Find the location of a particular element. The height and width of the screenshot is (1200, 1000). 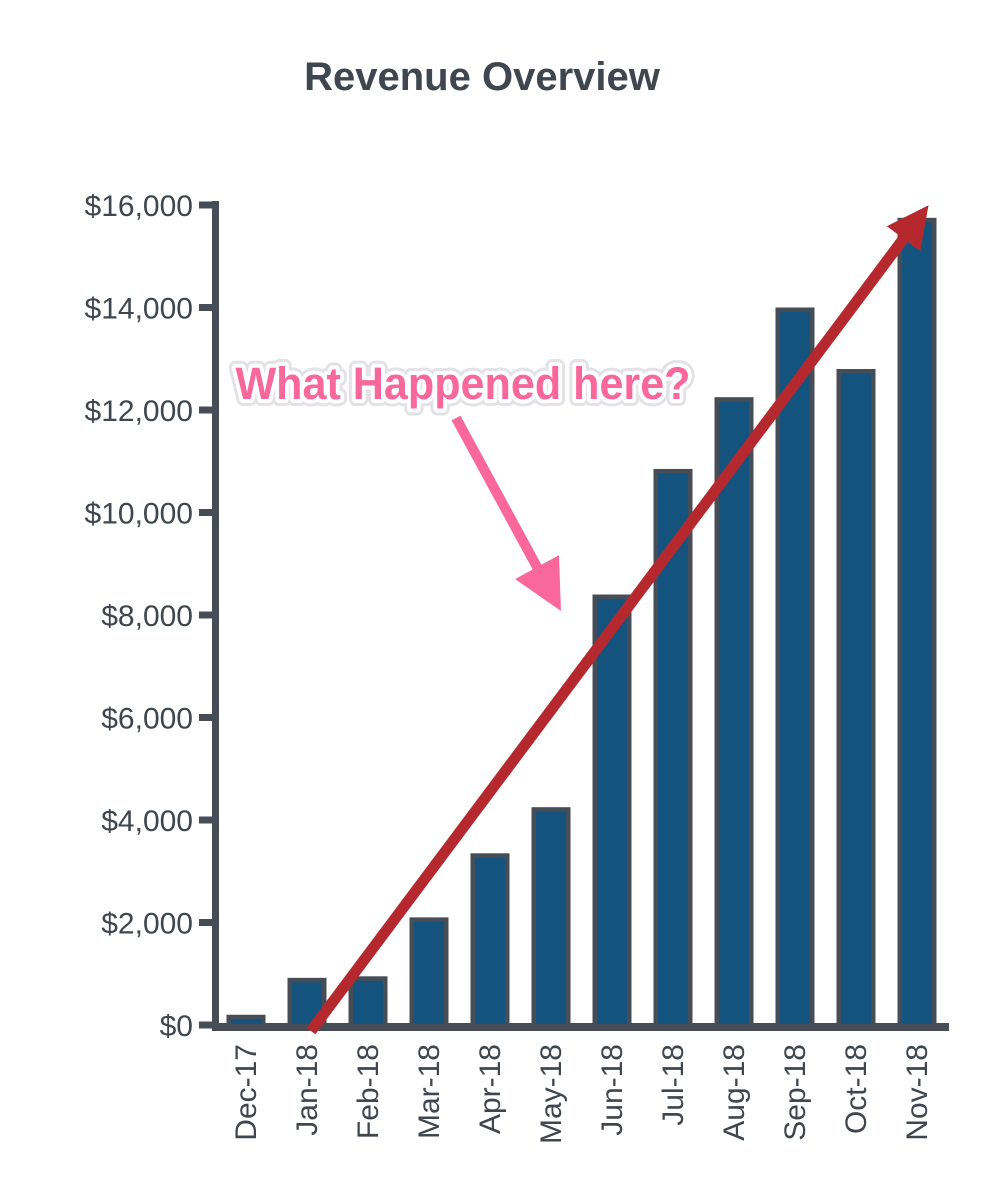

callout-text-halo: What Happened here? is located at coordinates (463, 383).